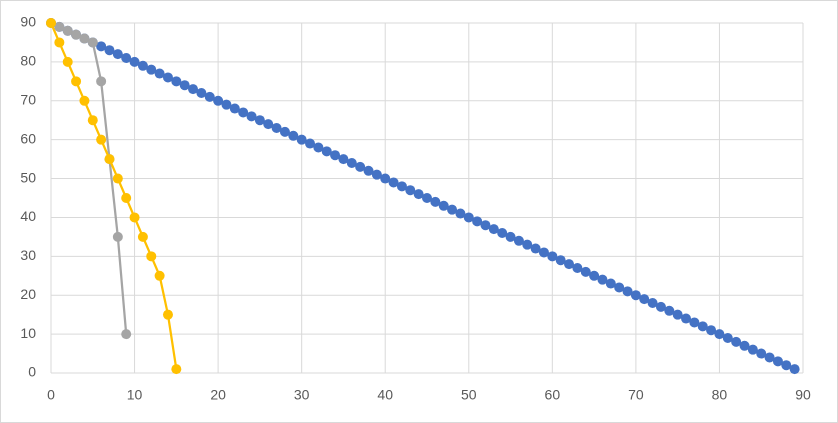  What do you see at coordinates (28, 99) in the screenshot?
I see `y-tick-label: 70` at bounding box center [28, 99].